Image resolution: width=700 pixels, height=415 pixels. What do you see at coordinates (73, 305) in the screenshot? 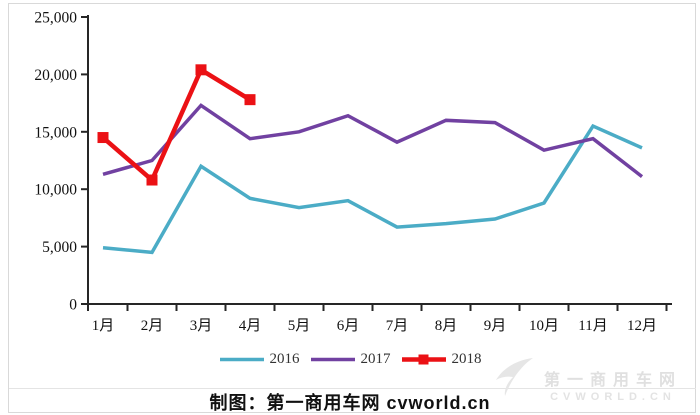
I see `y-tick-label: 0` at bounding box center [73, 305].